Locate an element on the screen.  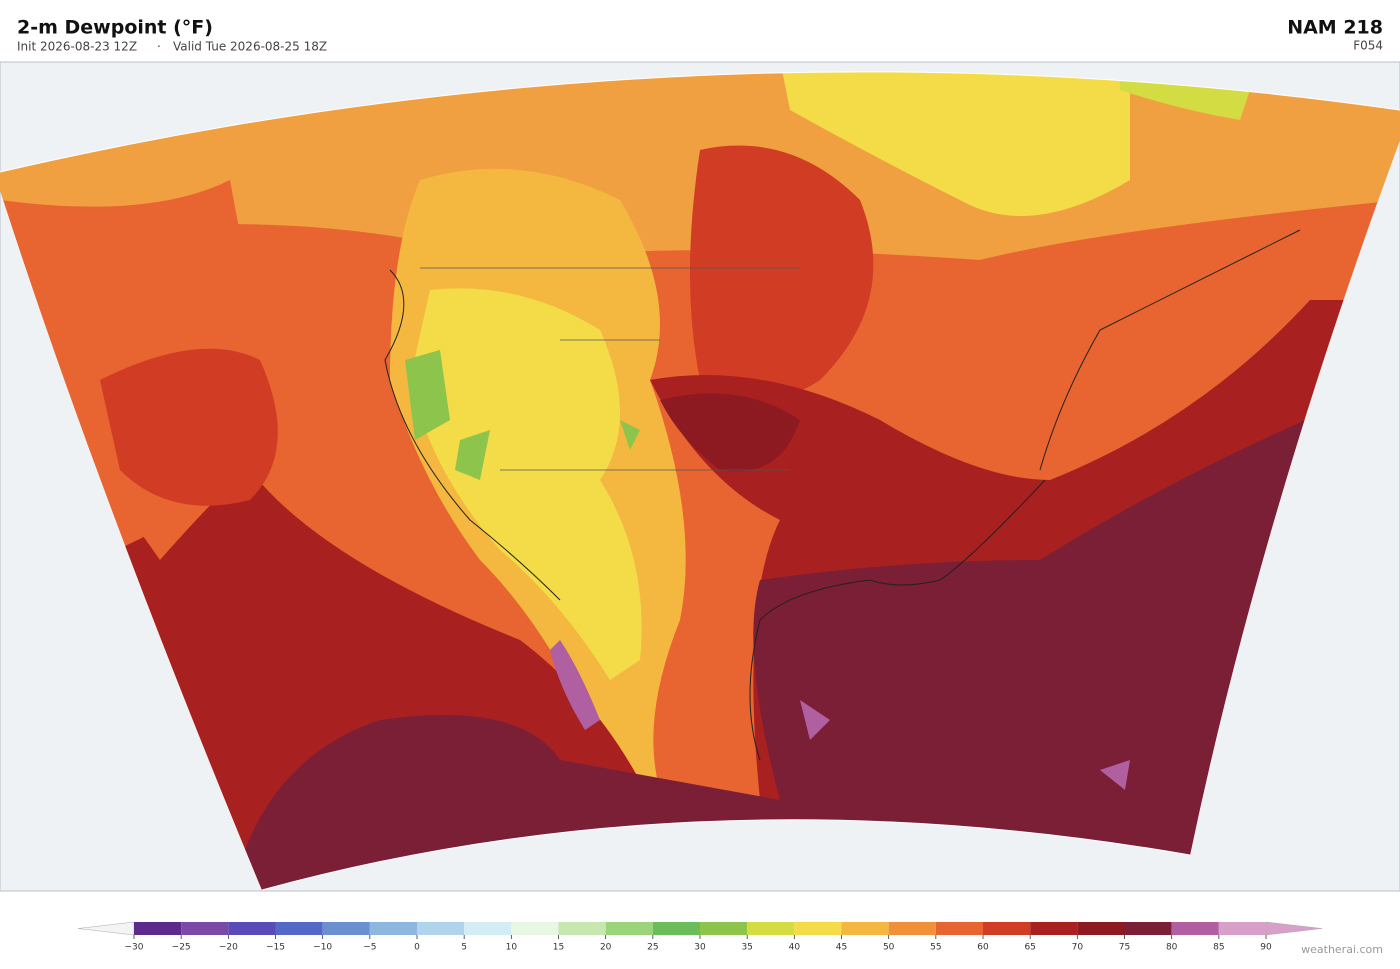
model-name: NAM 218 is located at coordinates (1335, 28).